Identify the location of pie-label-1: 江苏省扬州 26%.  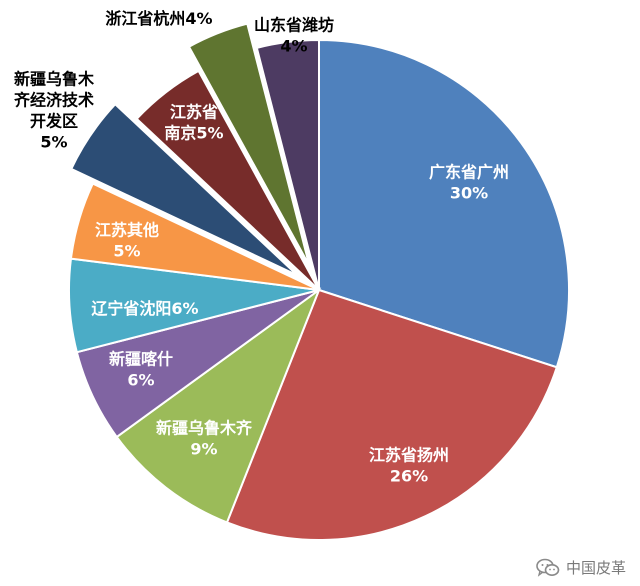
(409, 466).